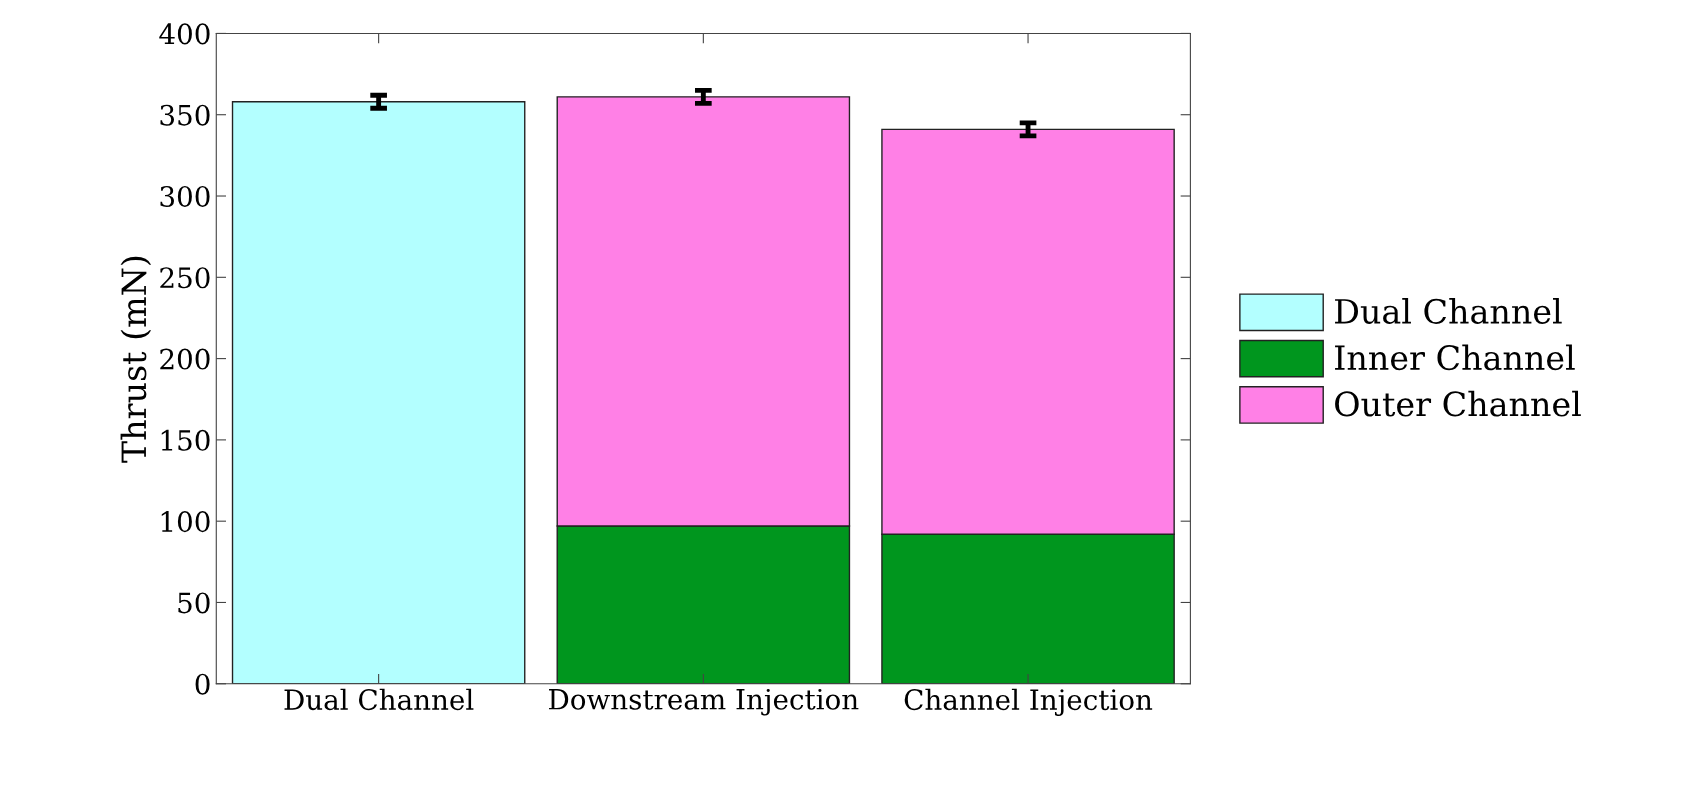 The image size is (1703, 796). I want to click on legend-label: Outer Channel, so click(1458, 403).